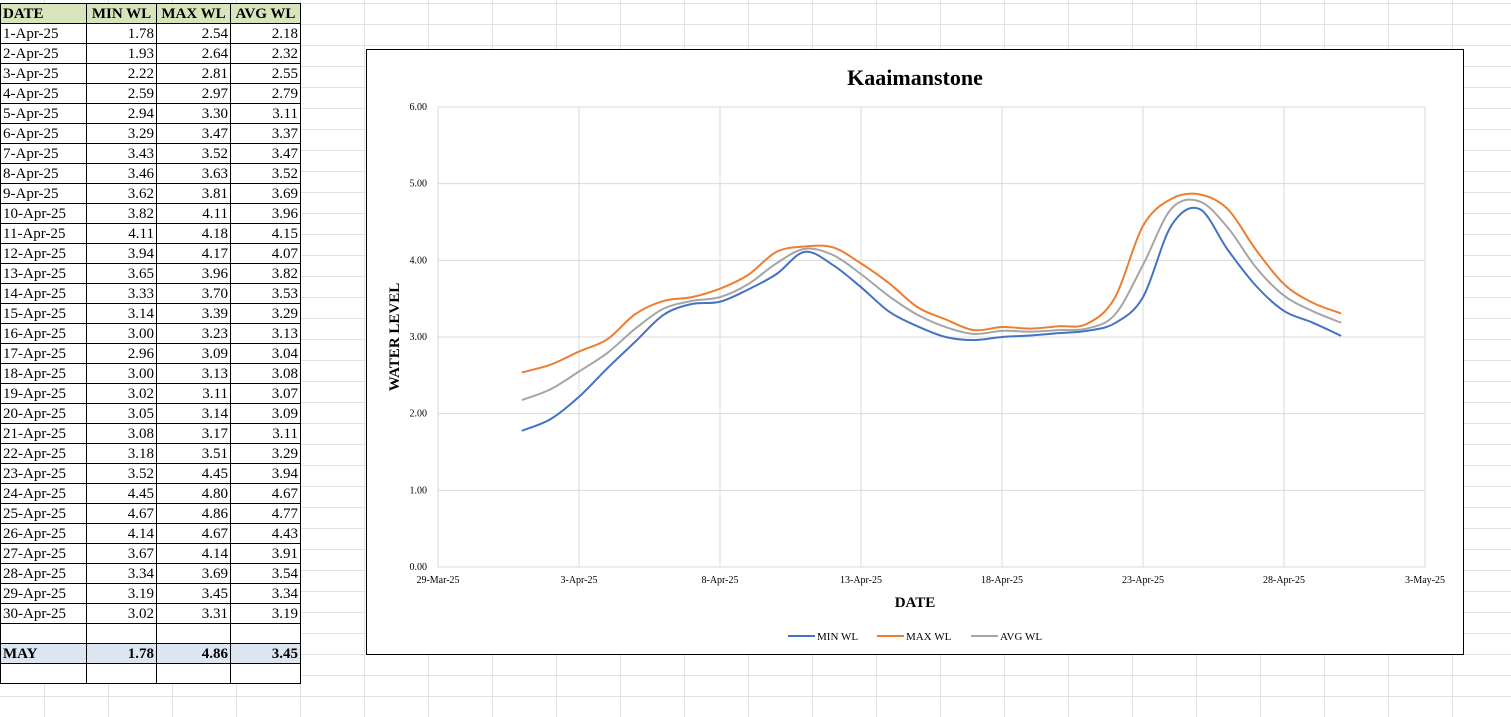  What do you see at coordinates (43, 93) in the screenshot?
I see `cell-date: 4-Apr-25` at bounding box center [43, 93].